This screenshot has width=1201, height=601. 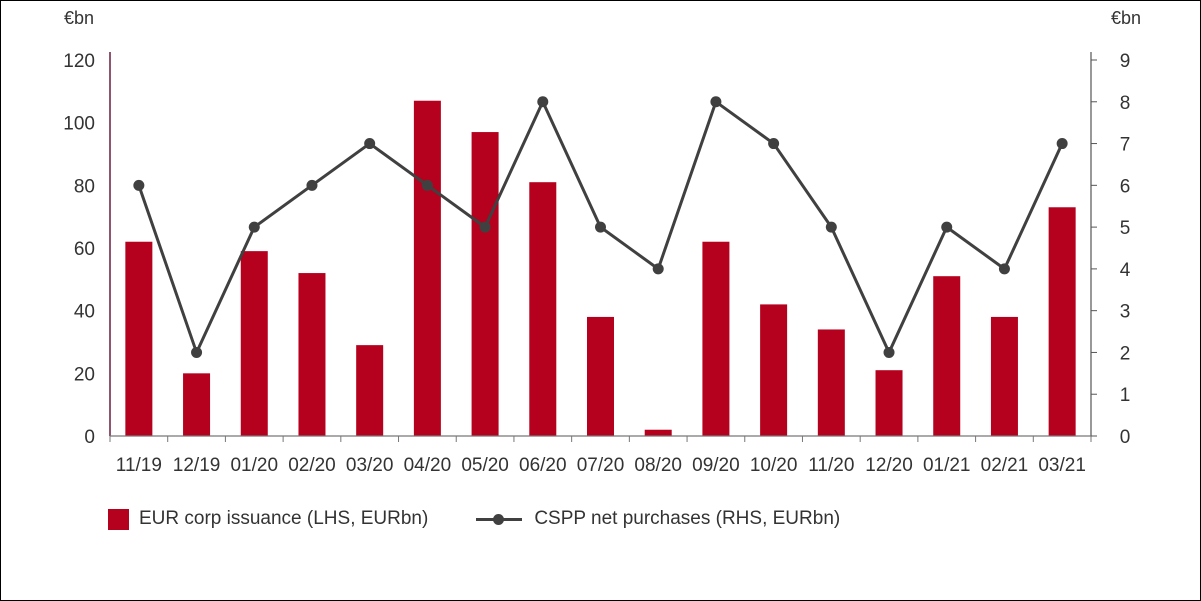 I want to click on x-tick-label: 03/21, so click(x=1062, y=465).